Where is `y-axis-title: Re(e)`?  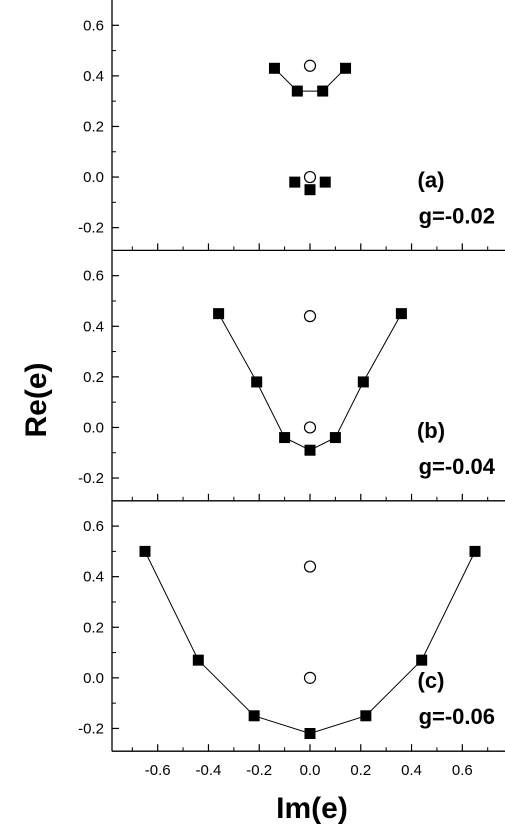
y-axis-title: Re(e) is located at coordinates (36, 399).